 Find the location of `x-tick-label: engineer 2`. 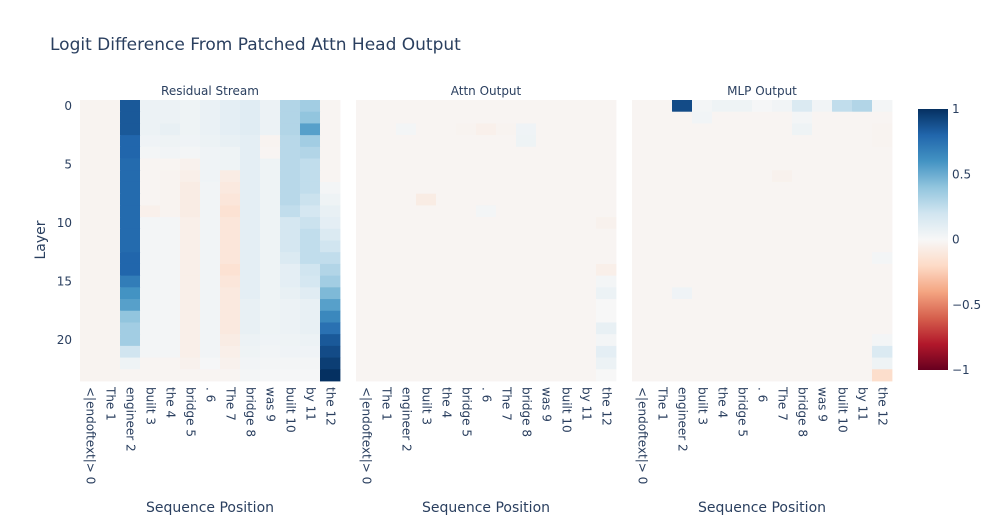

x-tick-label: engineer 2 is located at coordinates (131, 419).